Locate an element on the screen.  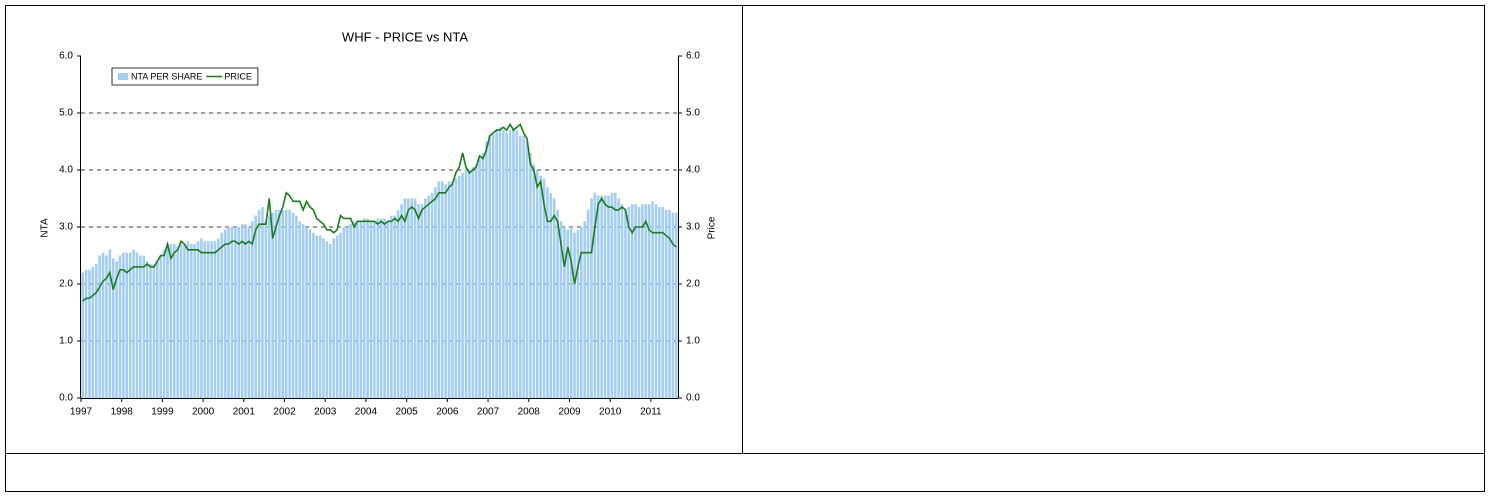
x-tick-label: 2004 is located at coordinates (366, 412).